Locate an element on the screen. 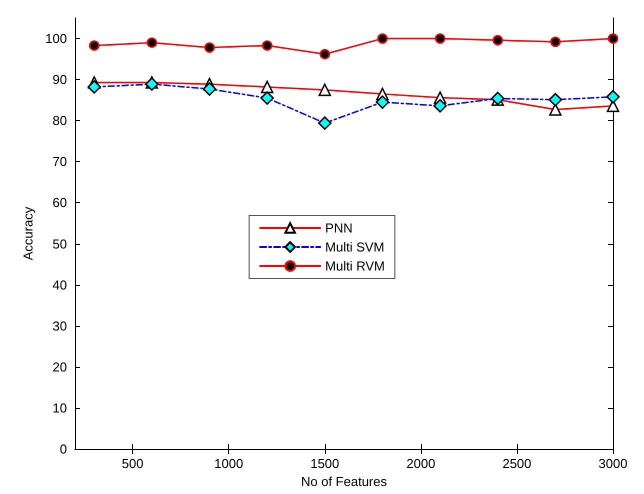 The image size is (644, 494). y-tick-label: 0 is located at coordinates (63, 449).